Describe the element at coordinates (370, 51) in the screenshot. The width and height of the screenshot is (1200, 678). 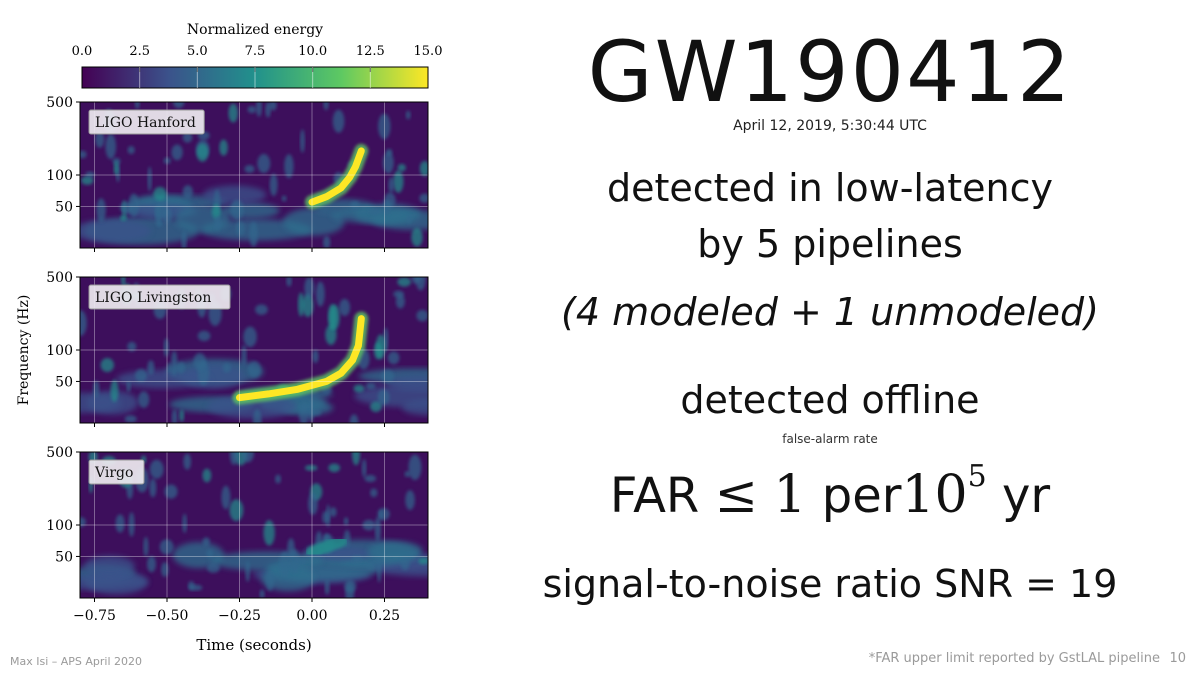
I see `colorbar-tick-label: 12.5` at that location.